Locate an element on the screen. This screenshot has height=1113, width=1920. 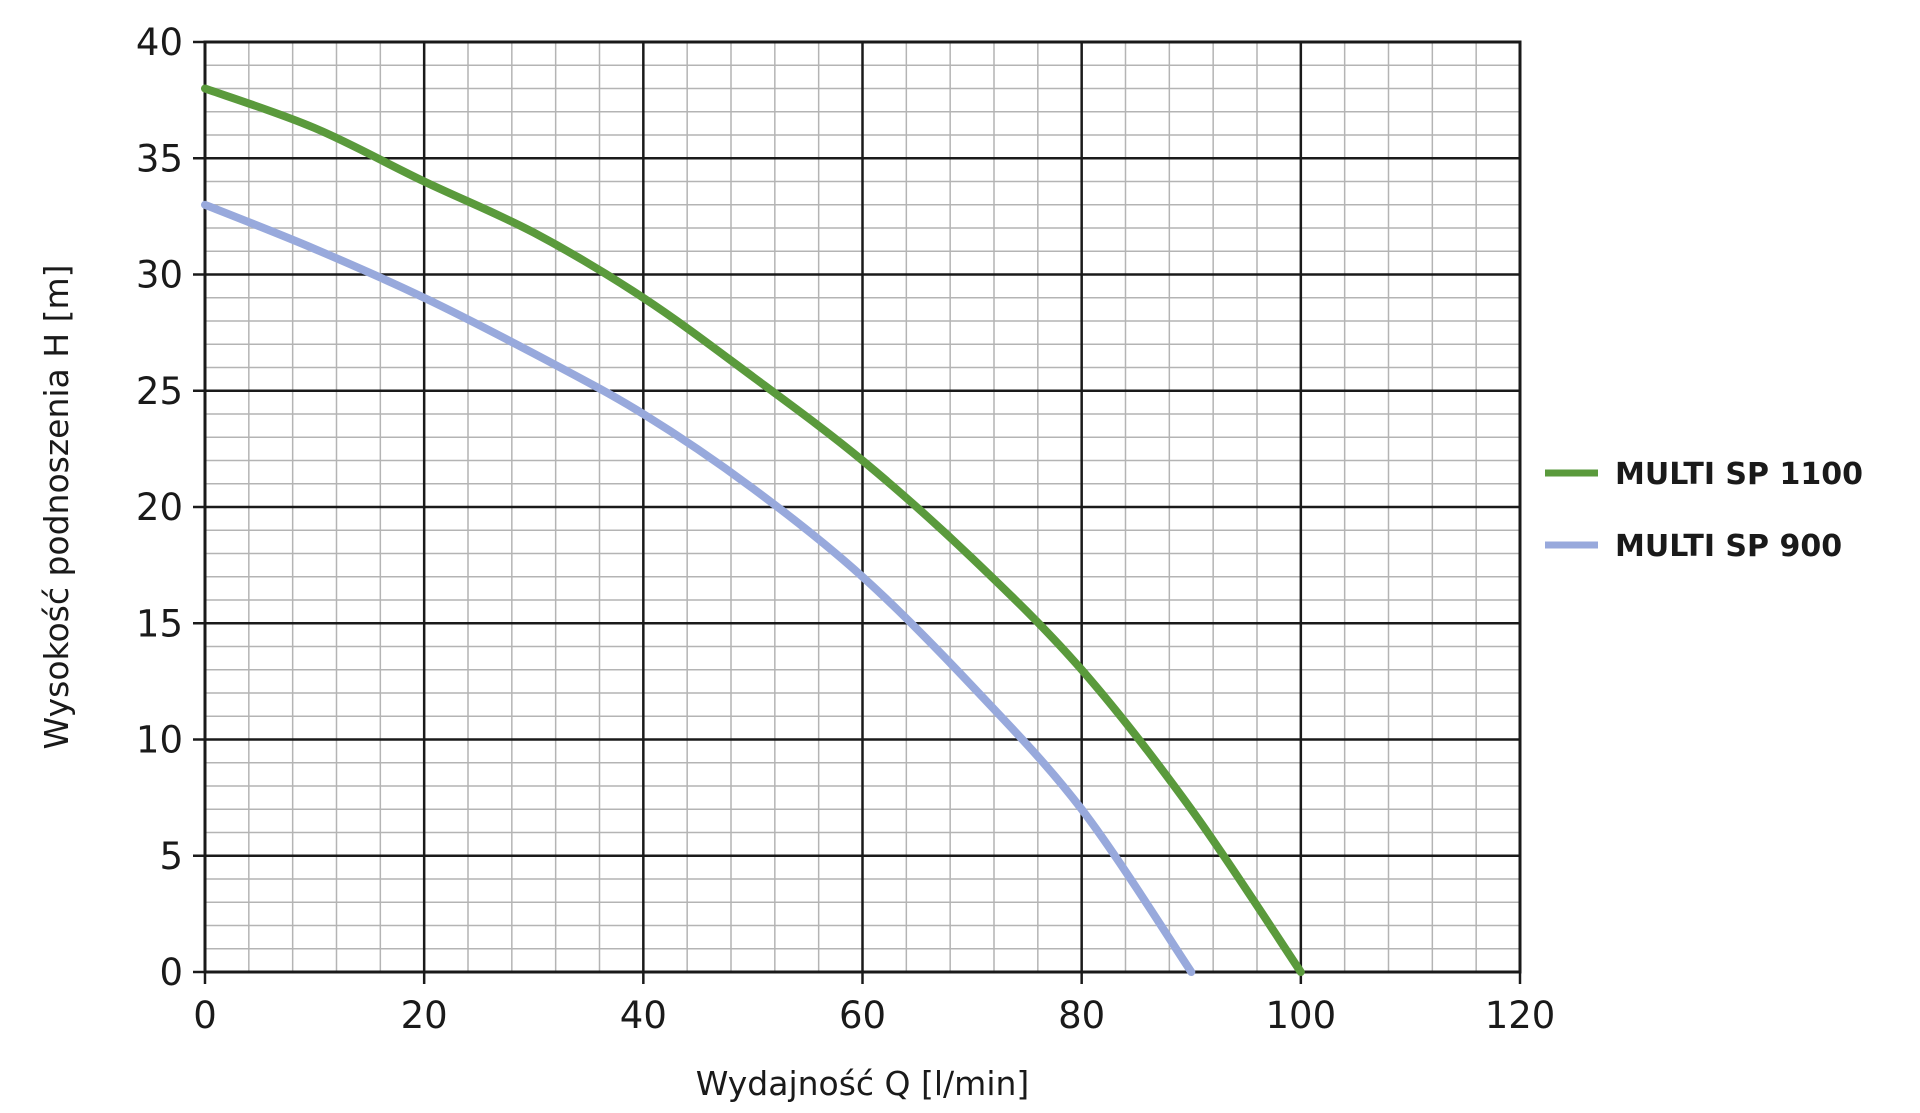
y-tick-label: 30 is located at coordinates (159, 275).